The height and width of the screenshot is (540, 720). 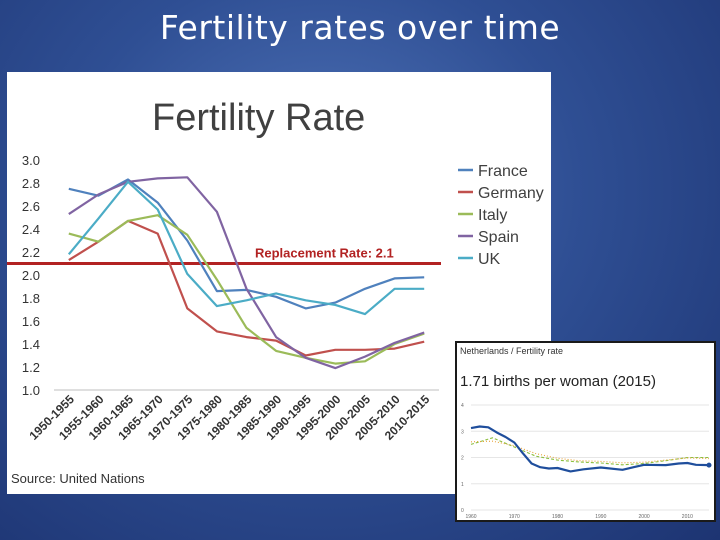 What do you see at coordinates (511, 193) in the screenshot?
I see `legend-label: Germany` at bounding box center [511, 193].